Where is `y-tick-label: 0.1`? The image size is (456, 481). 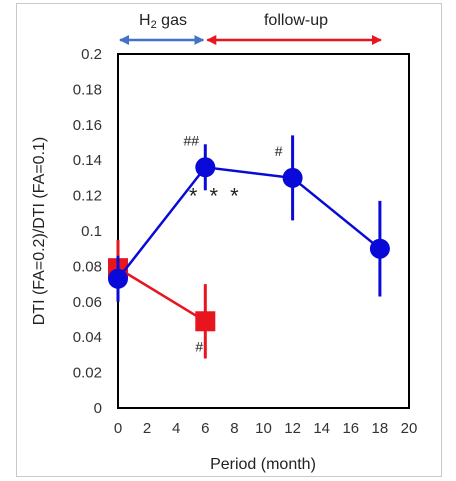 y-tick-label: 0.1 is located at coordinates (91, 231).